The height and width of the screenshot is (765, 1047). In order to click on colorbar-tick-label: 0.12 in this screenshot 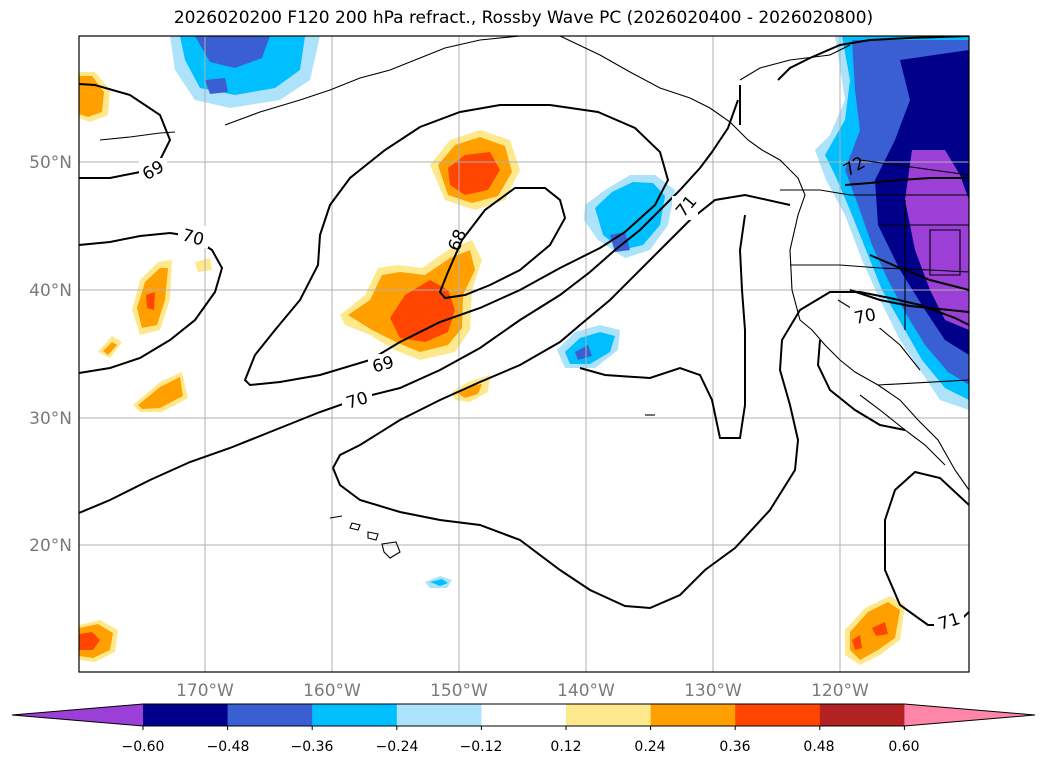, I will do `click(565, 747)`.